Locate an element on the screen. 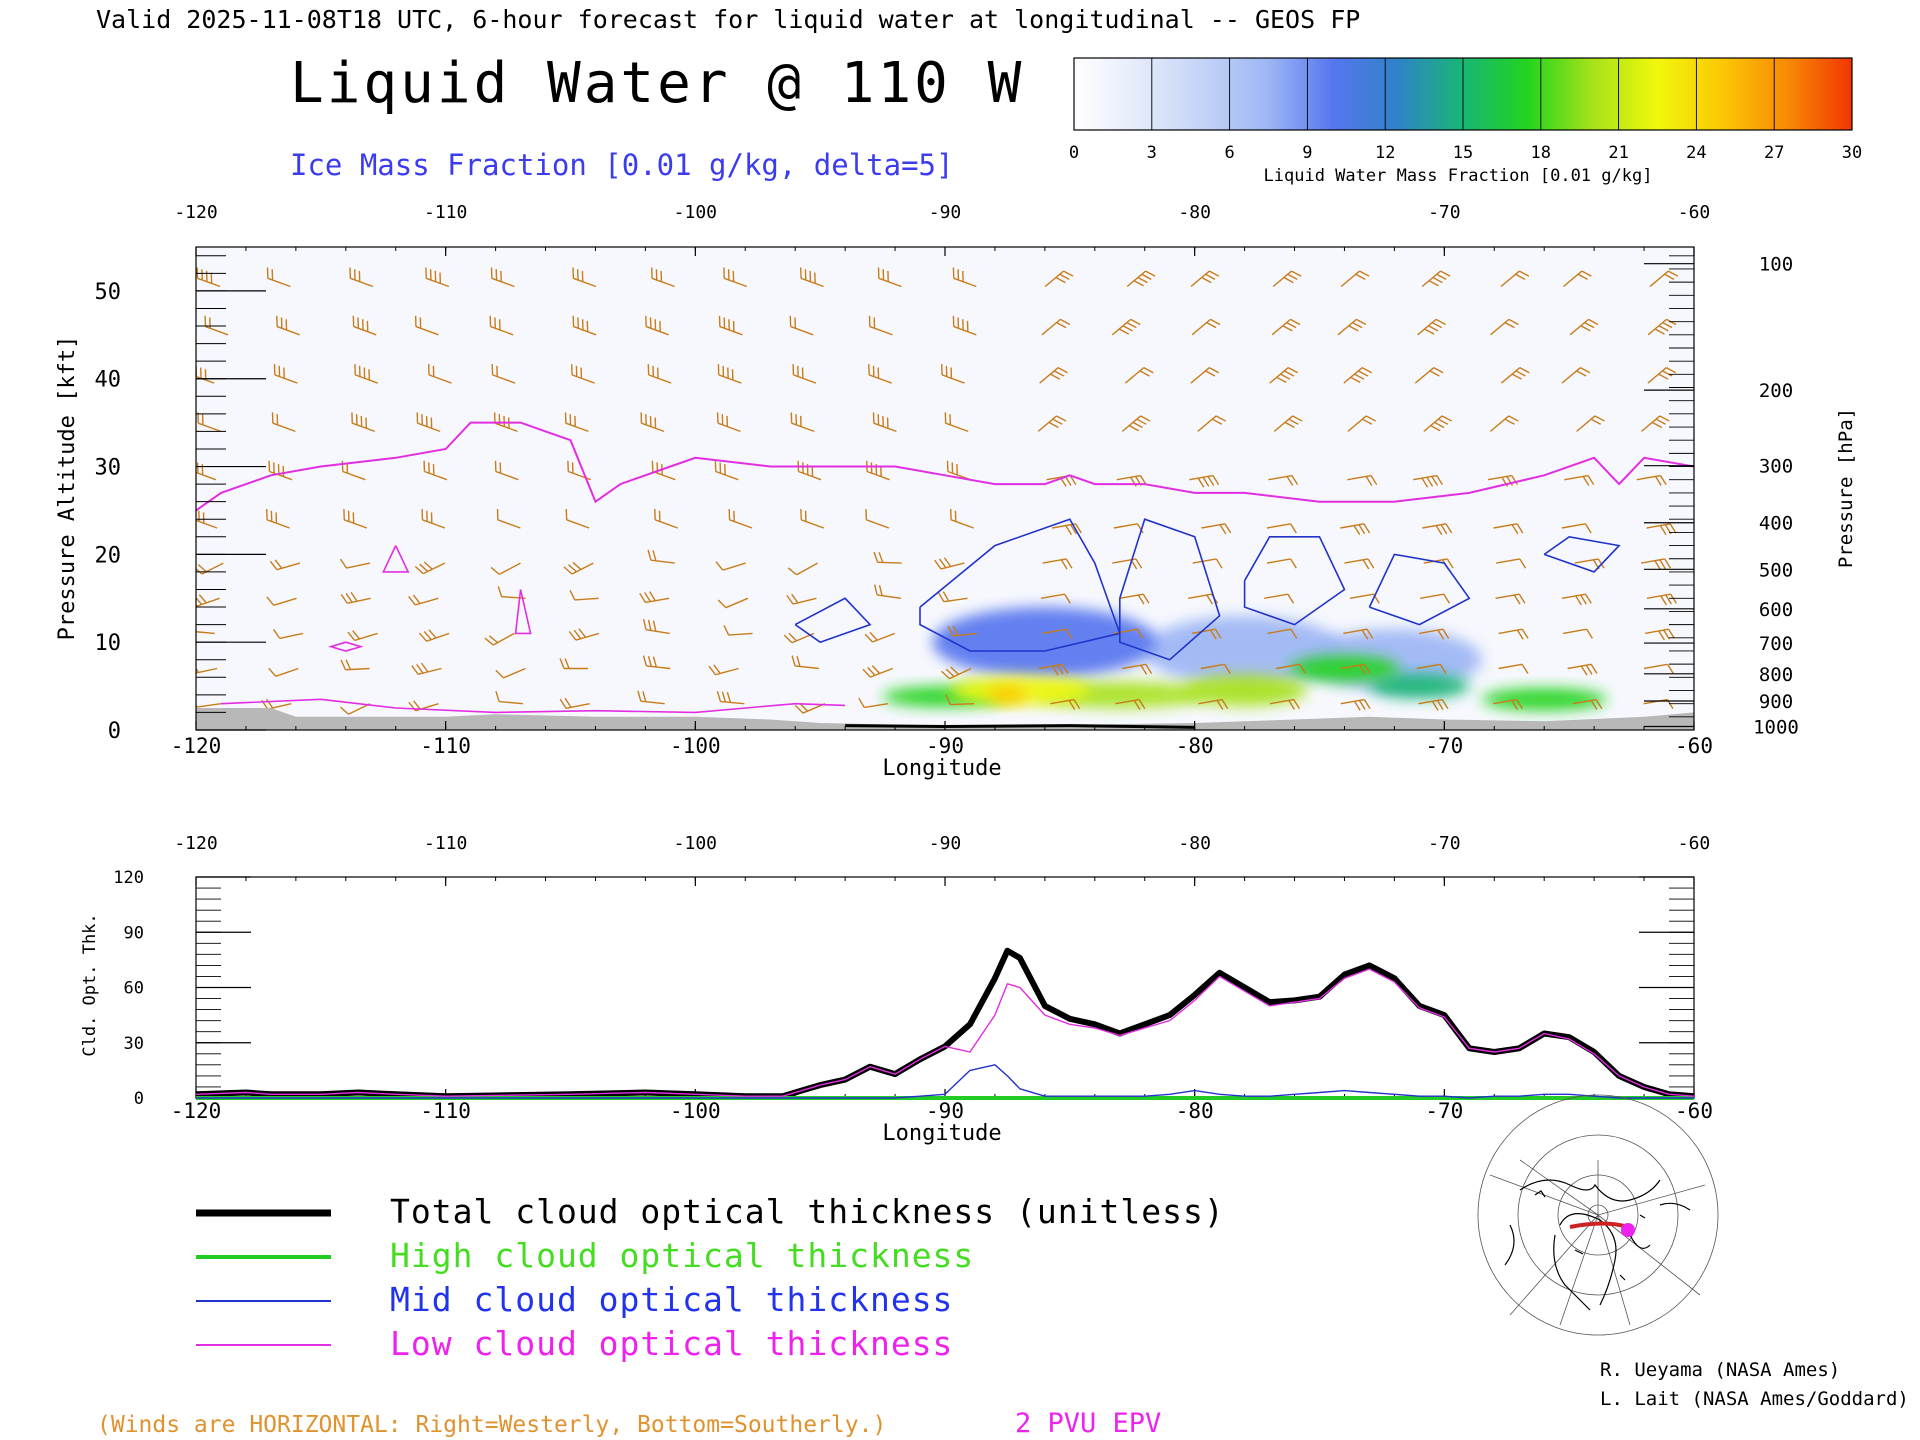 Image resolution: width=1920 pixels, height=1440 pixels. x-tick-label: -90 is located at coordinates (945, 1111).